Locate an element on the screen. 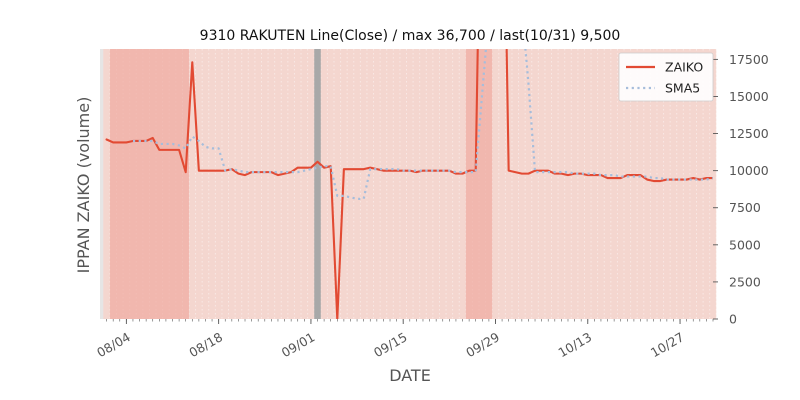 This screenshot has width=800, height=400. y-tick-label: 0 is located at coordinates (733, 319).